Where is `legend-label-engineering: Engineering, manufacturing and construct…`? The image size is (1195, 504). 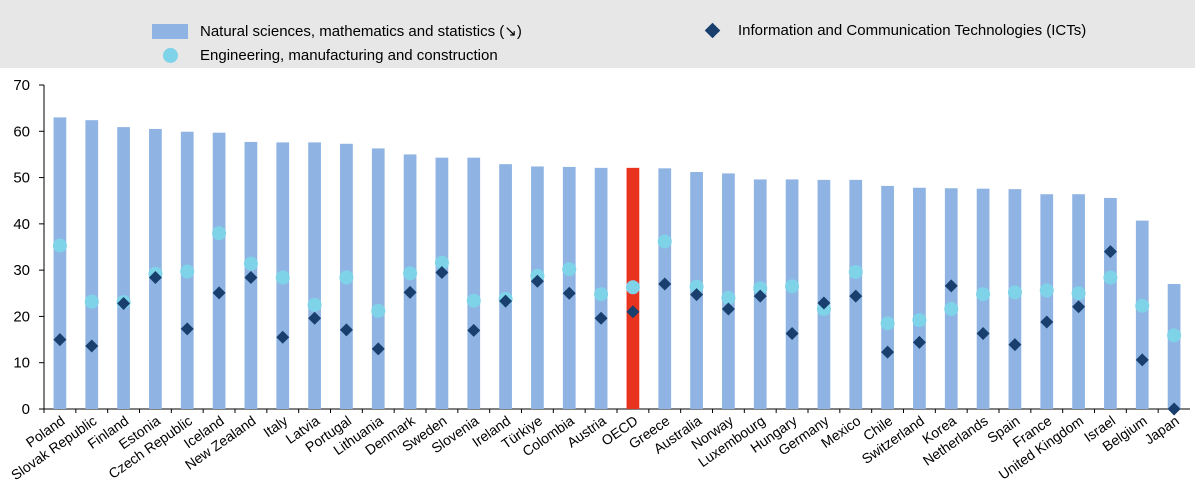 legend-label-engineering: Engineering, manufacturing and construct… is located at coordinates (349, 55).